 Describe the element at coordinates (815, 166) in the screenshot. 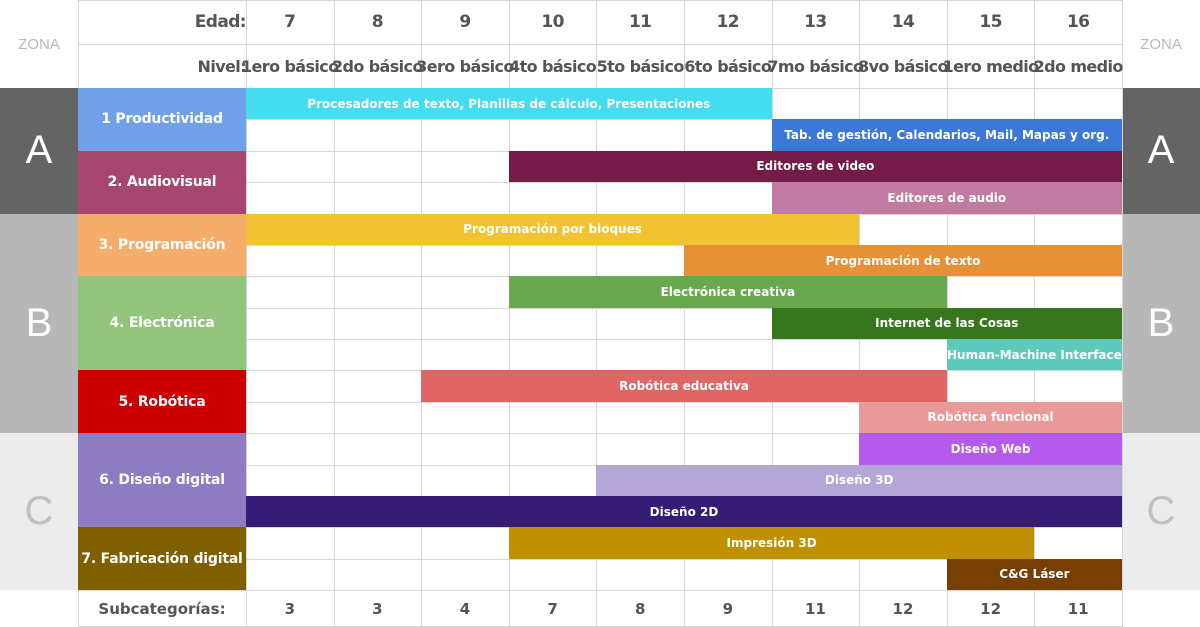

I see `subcategory-bar: Editores de video` at that location.